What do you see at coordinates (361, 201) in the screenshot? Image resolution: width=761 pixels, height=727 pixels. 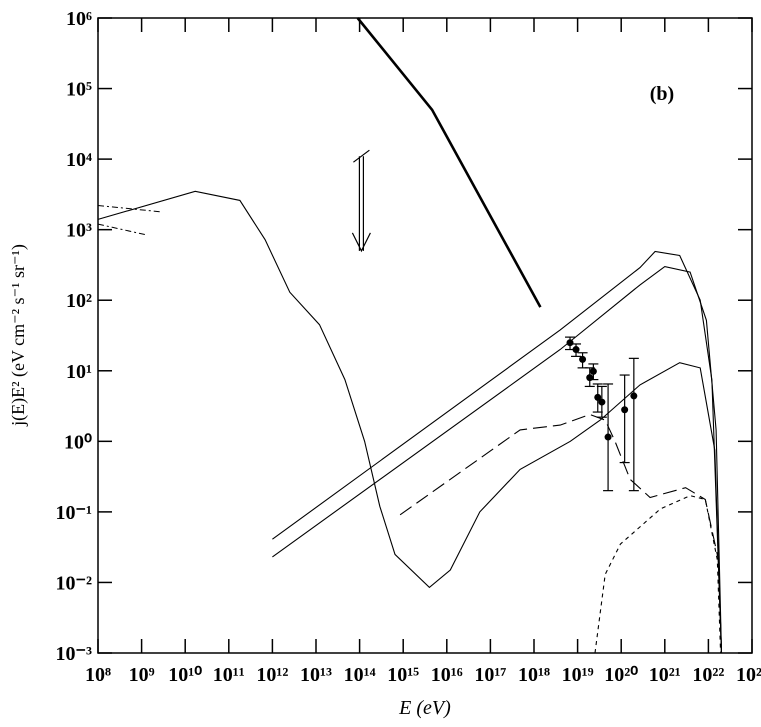 I see `limit-arrow` at bounding box center [361, 201].